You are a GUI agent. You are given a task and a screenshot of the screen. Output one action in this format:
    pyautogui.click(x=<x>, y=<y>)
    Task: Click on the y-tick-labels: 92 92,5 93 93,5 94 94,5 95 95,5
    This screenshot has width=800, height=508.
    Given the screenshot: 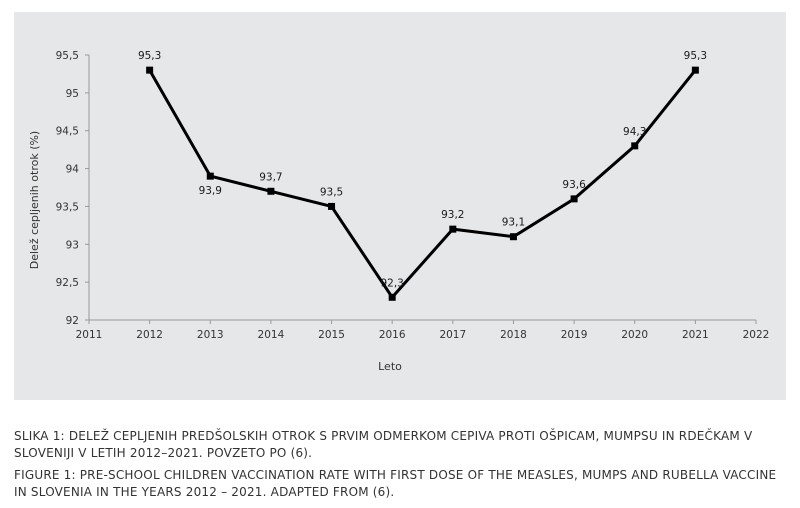 What is the action you would take?
    pyautogui.click(x=68, y=188)
    